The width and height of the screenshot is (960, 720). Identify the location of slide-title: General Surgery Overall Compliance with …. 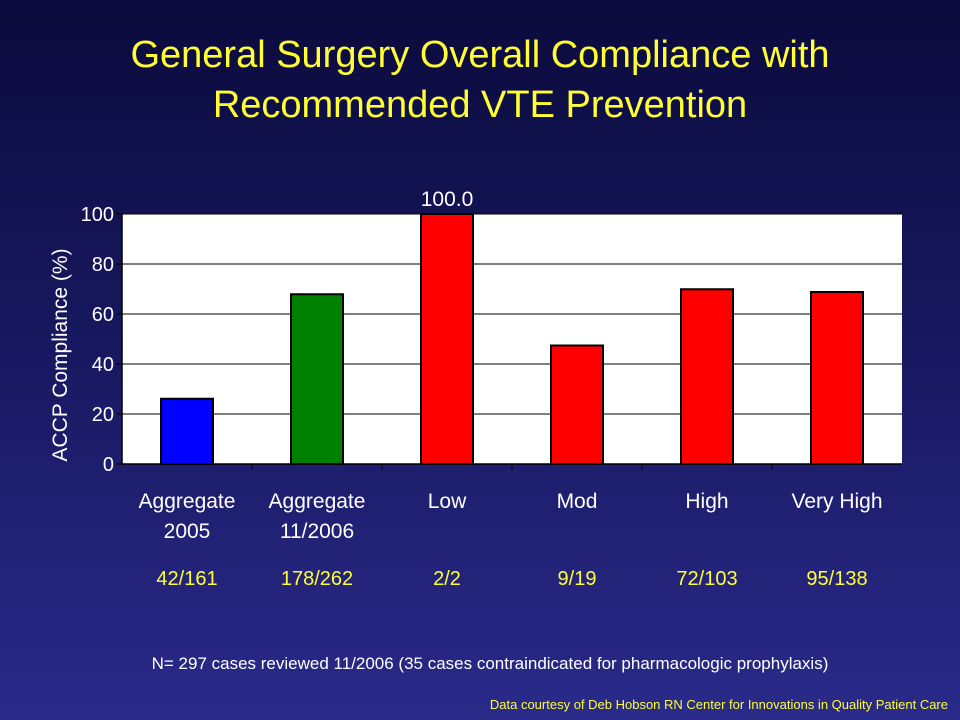
(480, 80).